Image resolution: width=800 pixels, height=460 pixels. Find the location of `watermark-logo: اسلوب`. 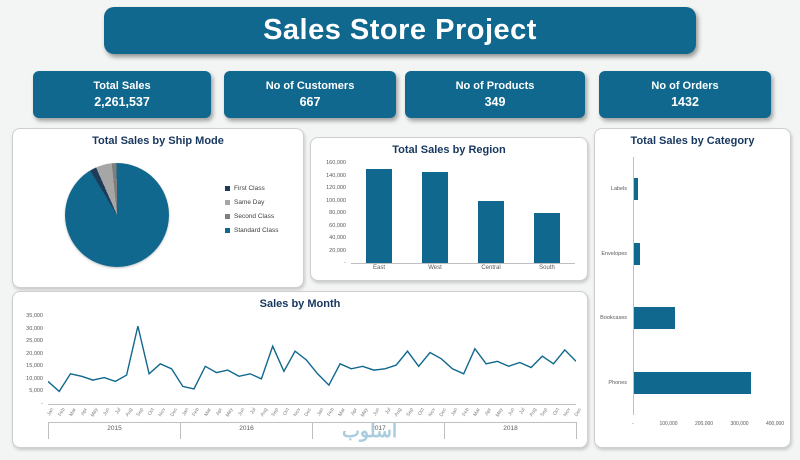

watermark-logo: اسلوب is located at coordinates (370, 431).